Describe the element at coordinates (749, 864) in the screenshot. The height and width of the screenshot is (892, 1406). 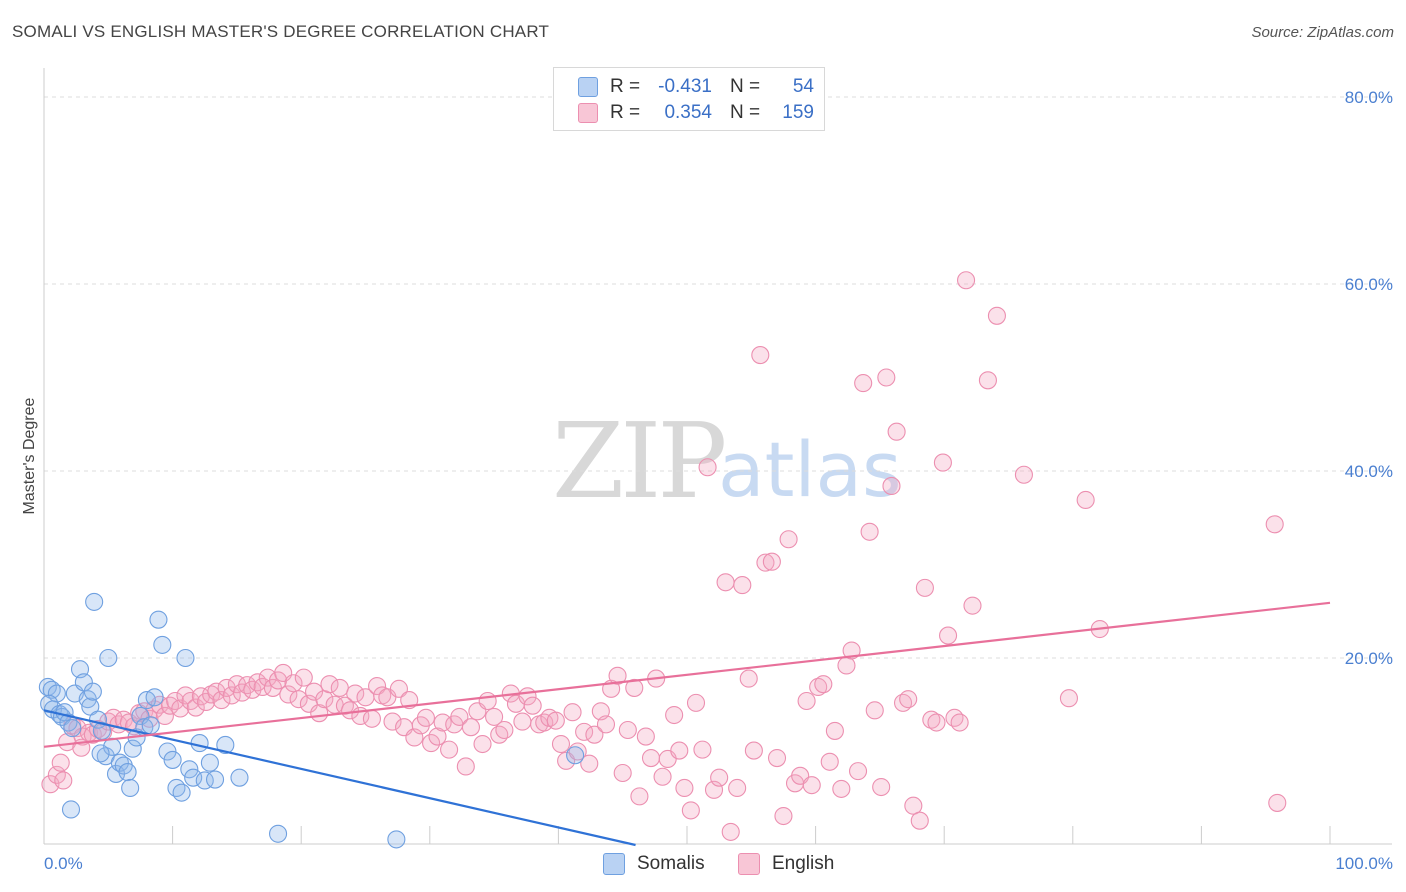
I see `english-legend-swatch` at that location.